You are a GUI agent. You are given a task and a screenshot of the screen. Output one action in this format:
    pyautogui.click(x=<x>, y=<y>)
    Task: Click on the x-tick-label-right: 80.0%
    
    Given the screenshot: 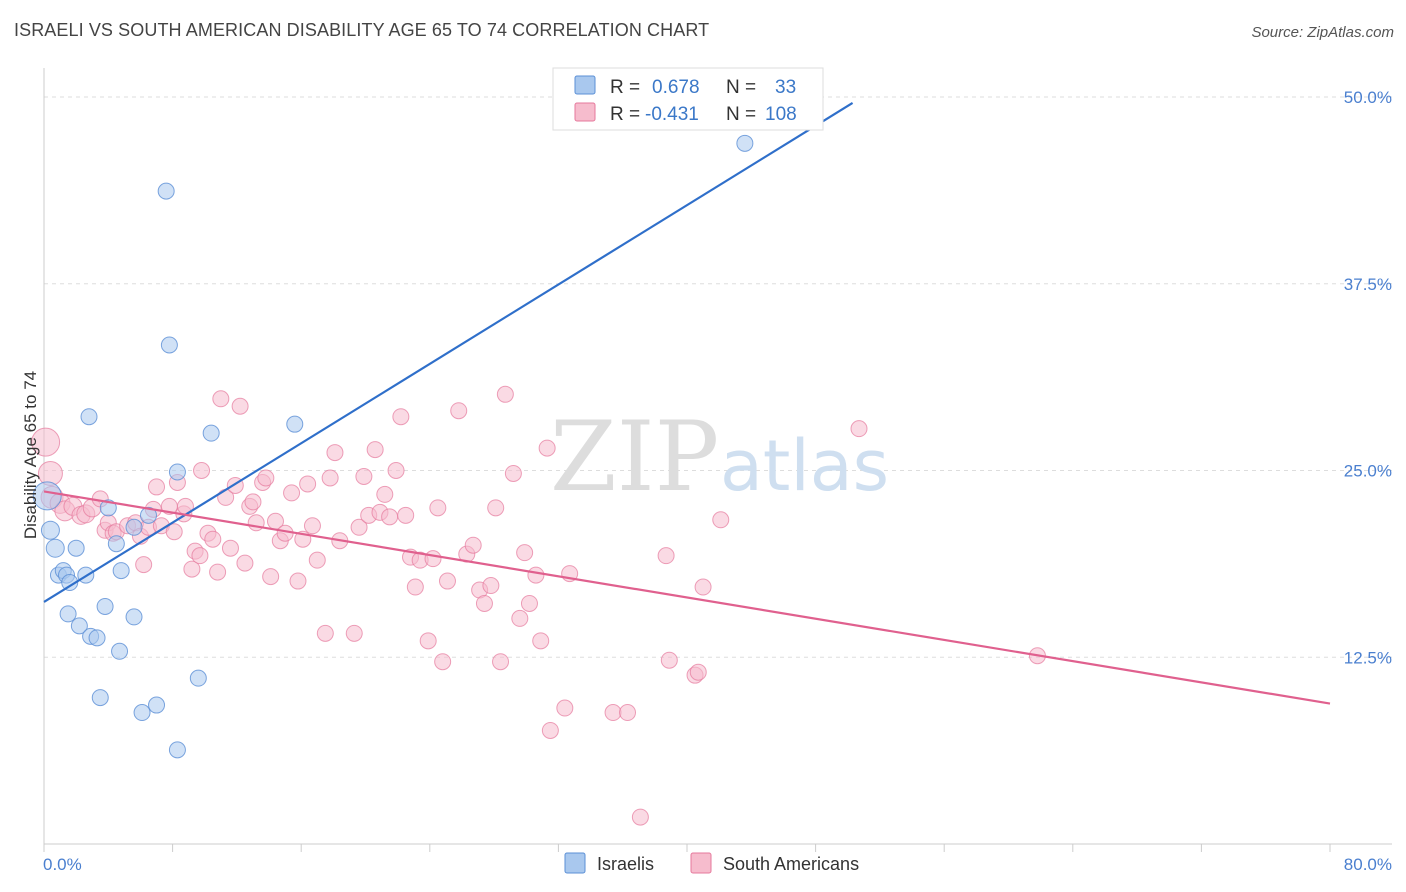 What is the action you would take?
    pyautogui.click(x=1368, y=864)
    